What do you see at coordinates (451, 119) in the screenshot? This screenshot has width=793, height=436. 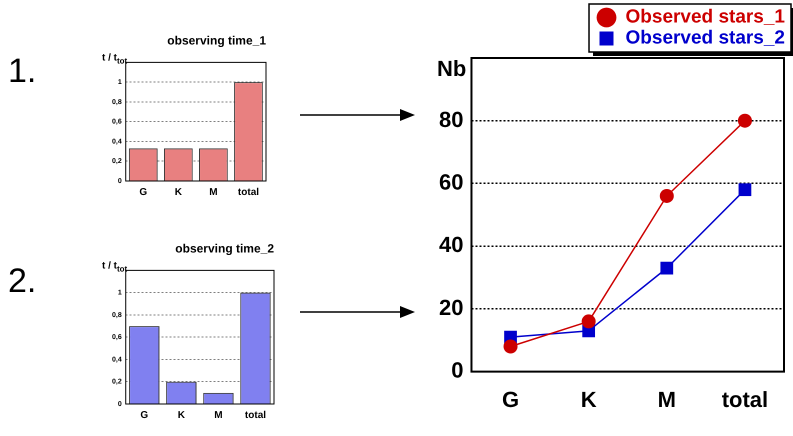 I see `y-tick-label: 80` at bounding box center [451, 119].